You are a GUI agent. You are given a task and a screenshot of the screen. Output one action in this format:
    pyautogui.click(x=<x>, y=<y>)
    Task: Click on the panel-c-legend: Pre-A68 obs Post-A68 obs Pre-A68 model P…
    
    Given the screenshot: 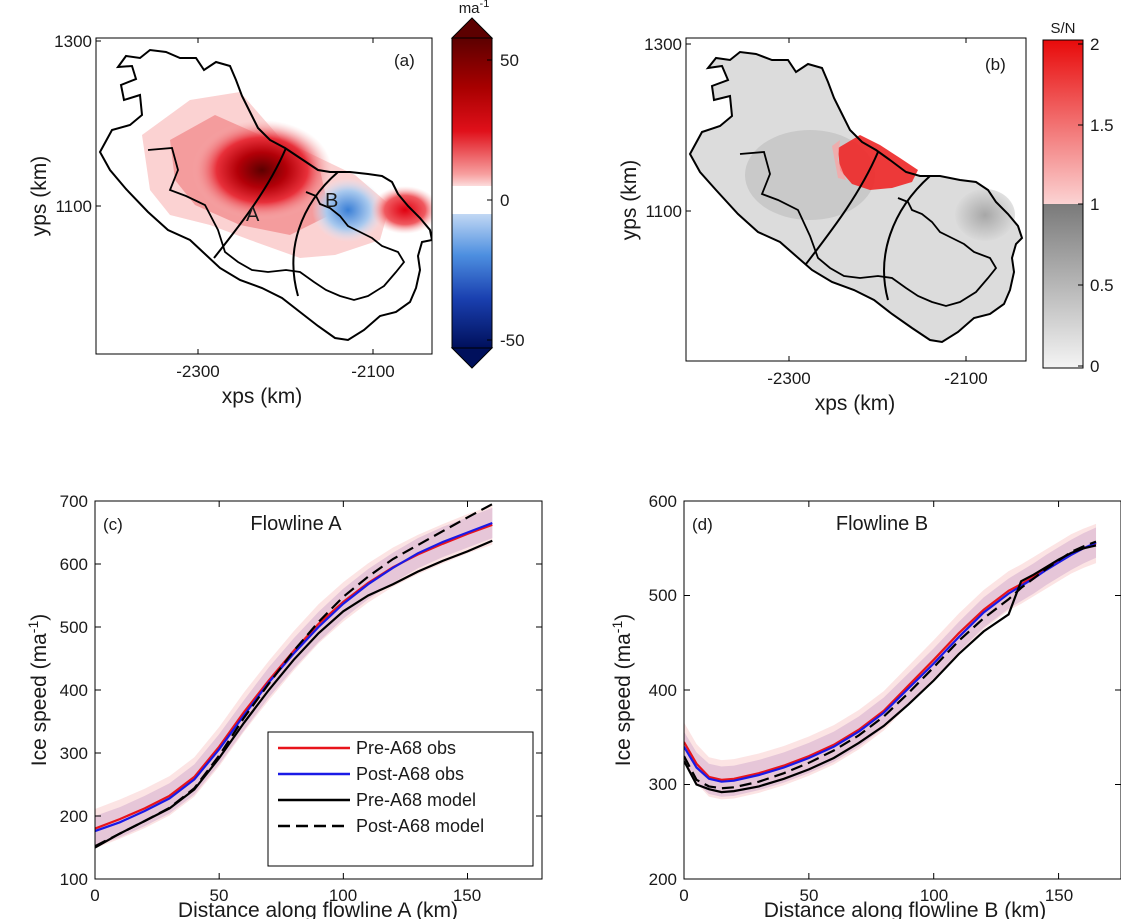 What is the action you would take?
    pyautogui.click(x=400, y=799)
    